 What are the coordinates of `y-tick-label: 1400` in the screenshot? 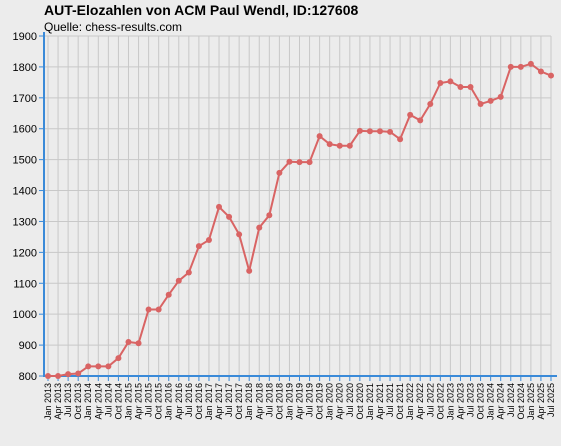 It's located at (25, 192).